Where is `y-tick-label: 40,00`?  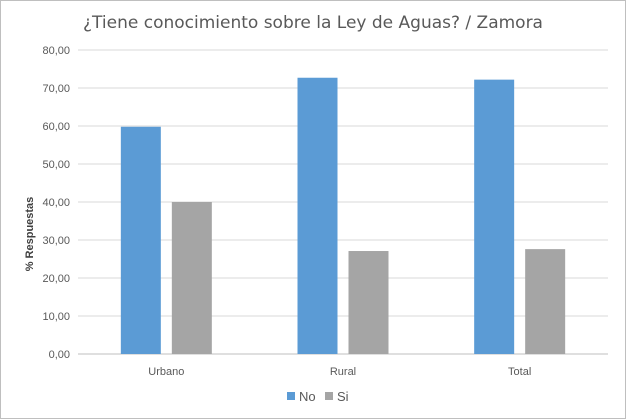 y-tick-label: 40,00 is located at coordinates (56, 203).